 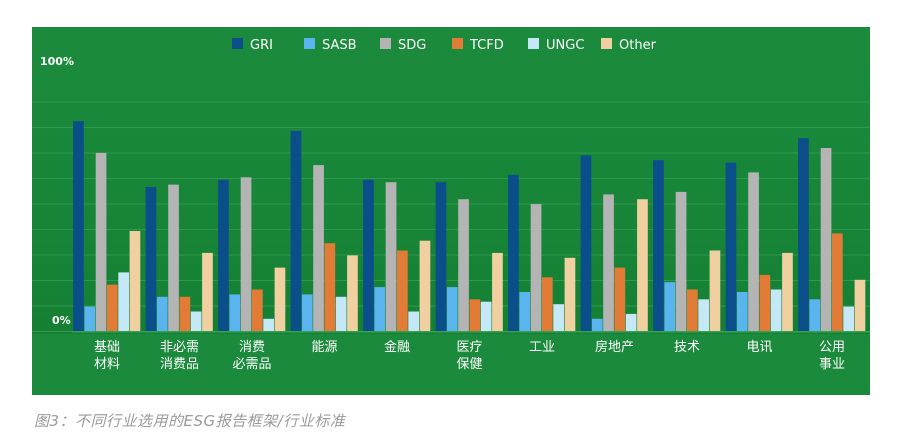 I want to click on category-label: 能源, so click(x=324, y=347).